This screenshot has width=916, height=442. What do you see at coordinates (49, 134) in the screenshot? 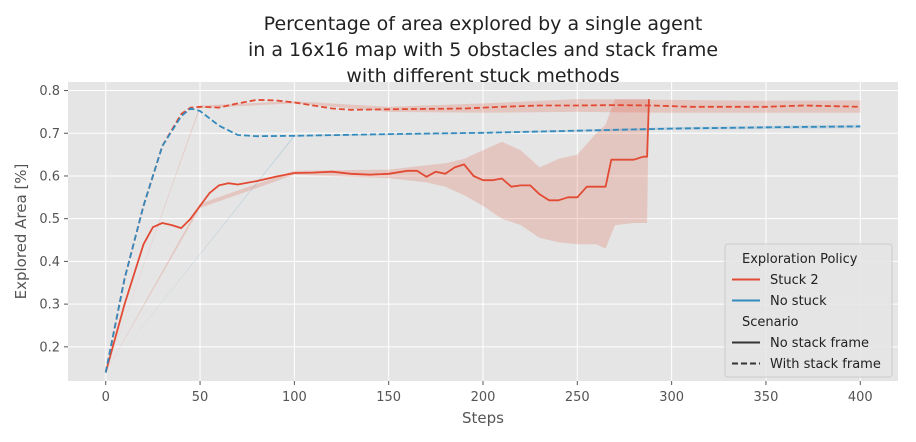
I see `y-tick-label: 0.7` at bounding box center [49, 134].